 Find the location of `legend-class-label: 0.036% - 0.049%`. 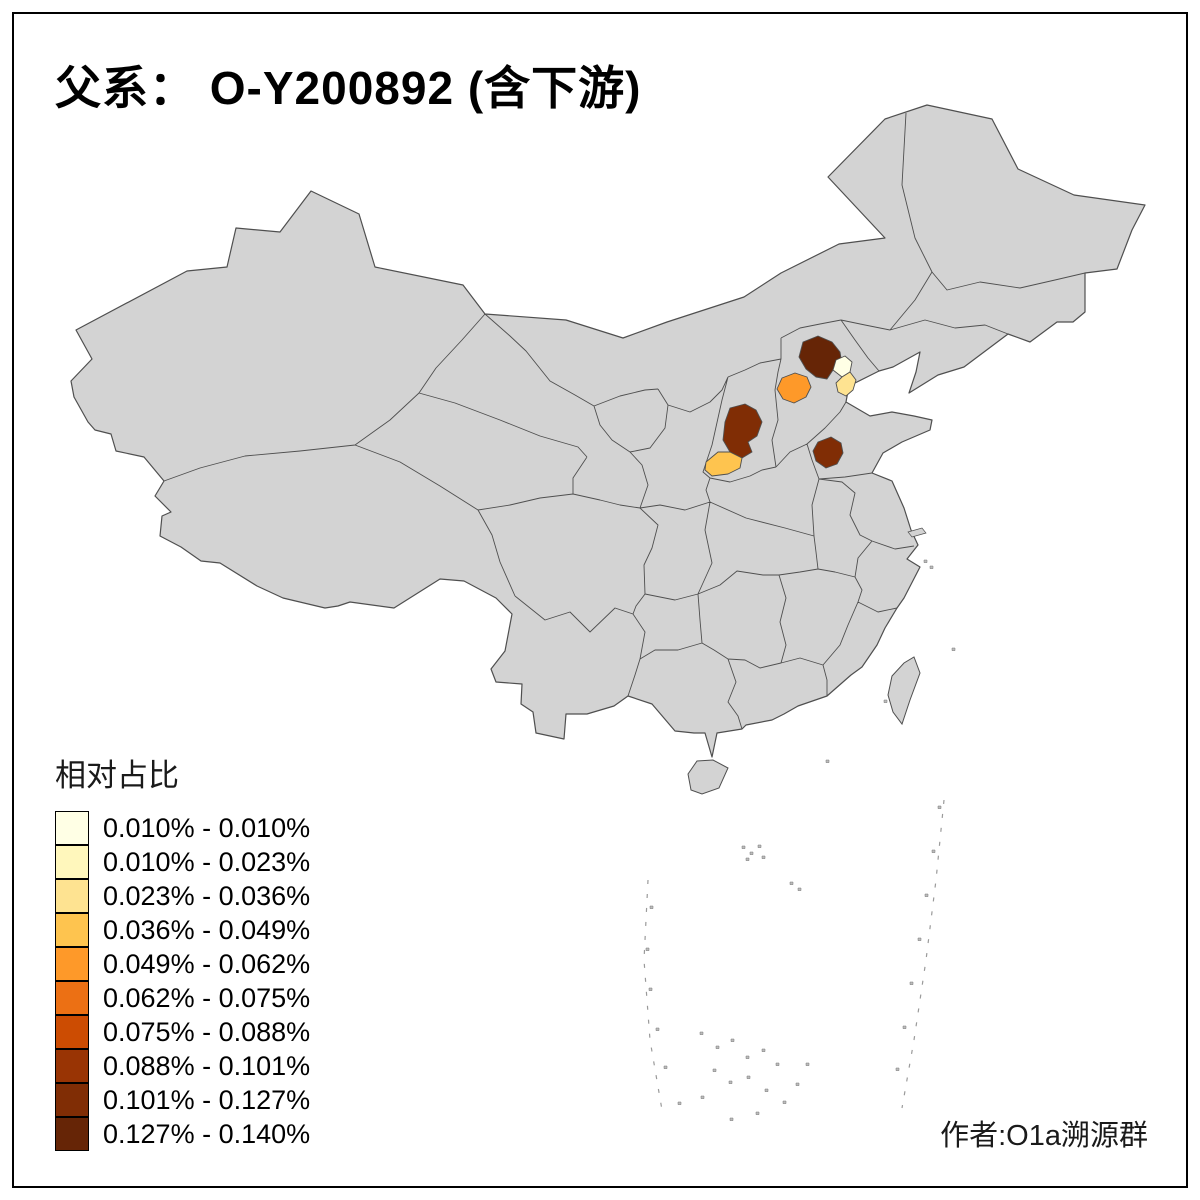

legend-class-label: 0.036% - 0.049% is located at coordinates (207, 929).